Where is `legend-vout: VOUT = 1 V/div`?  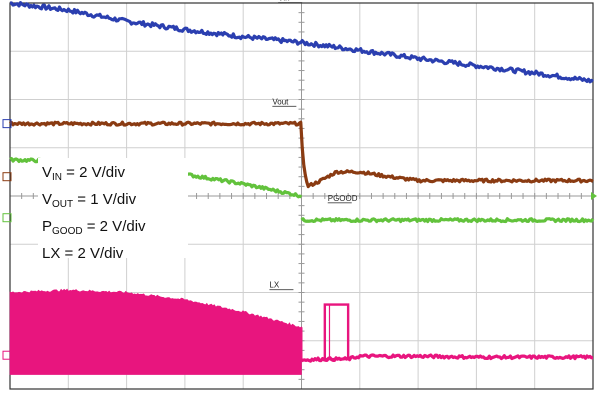 legend-vout: VOUT = 1 V/div is located at coordinates (89, 200).